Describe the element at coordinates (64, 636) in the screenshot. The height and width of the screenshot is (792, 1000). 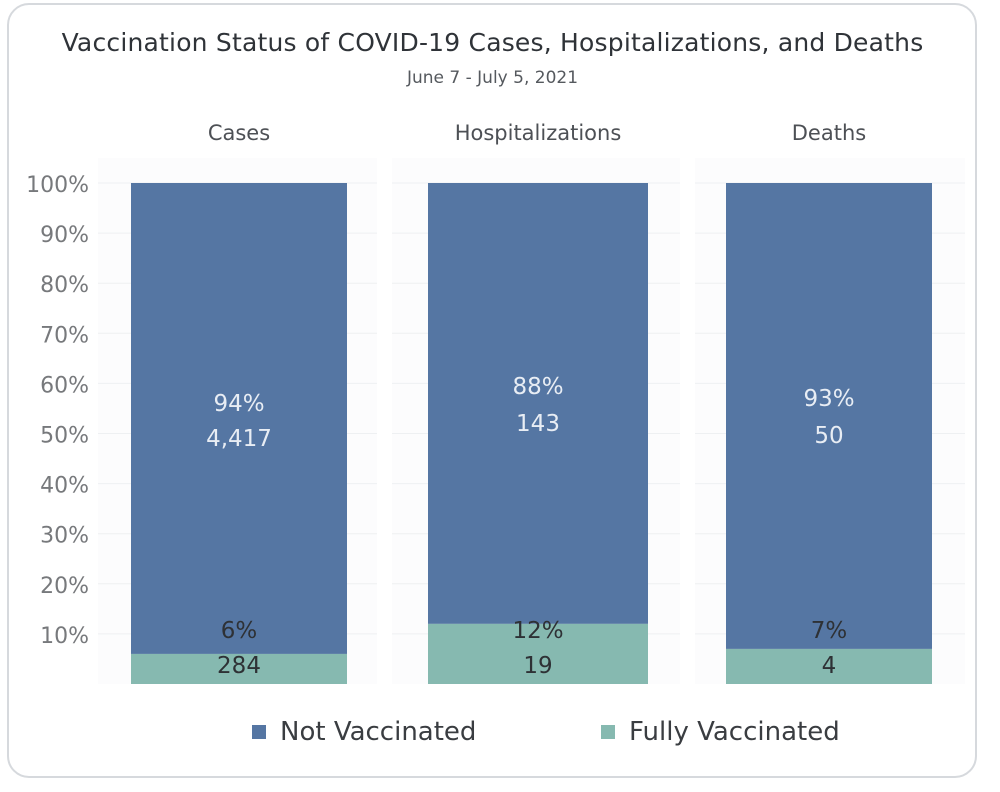
I see `y-tick-label: 10%` at that location.